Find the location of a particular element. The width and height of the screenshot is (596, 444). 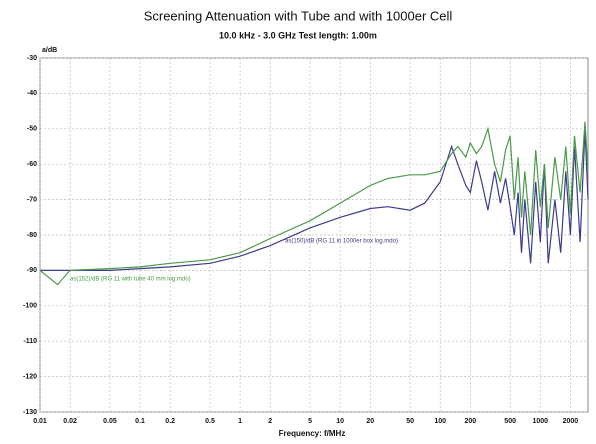

x-tick-label: 0.5 is located at coordinates (210, 421).